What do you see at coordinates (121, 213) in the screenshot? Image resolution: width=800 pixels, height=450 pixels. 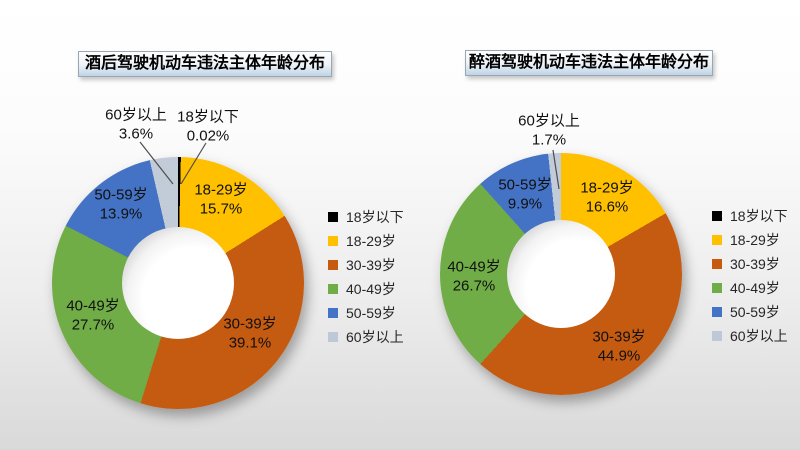 I see `slice-label-value: 13.9%` at bounding box center [121, 213].